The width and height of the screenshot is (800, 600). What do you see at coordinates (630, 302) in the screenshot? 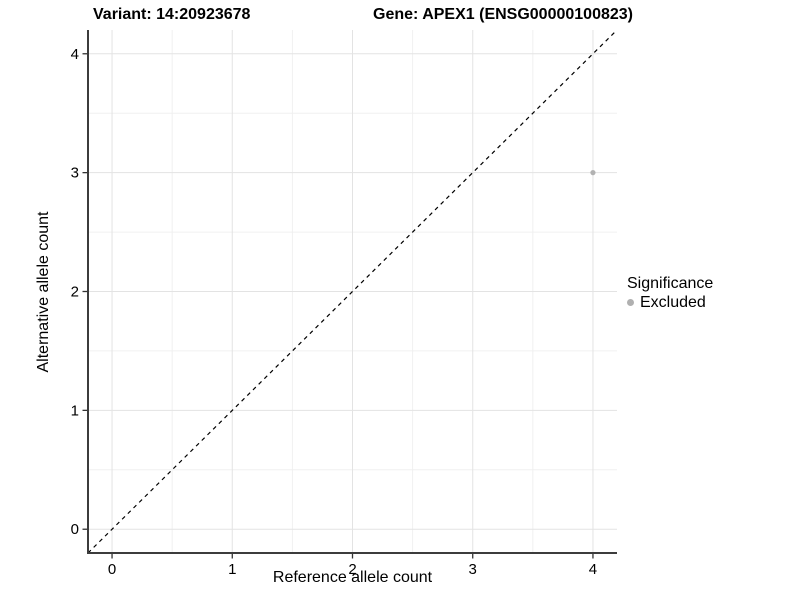
I see `excluded-dot-icon` at bounding box center [630, 302].